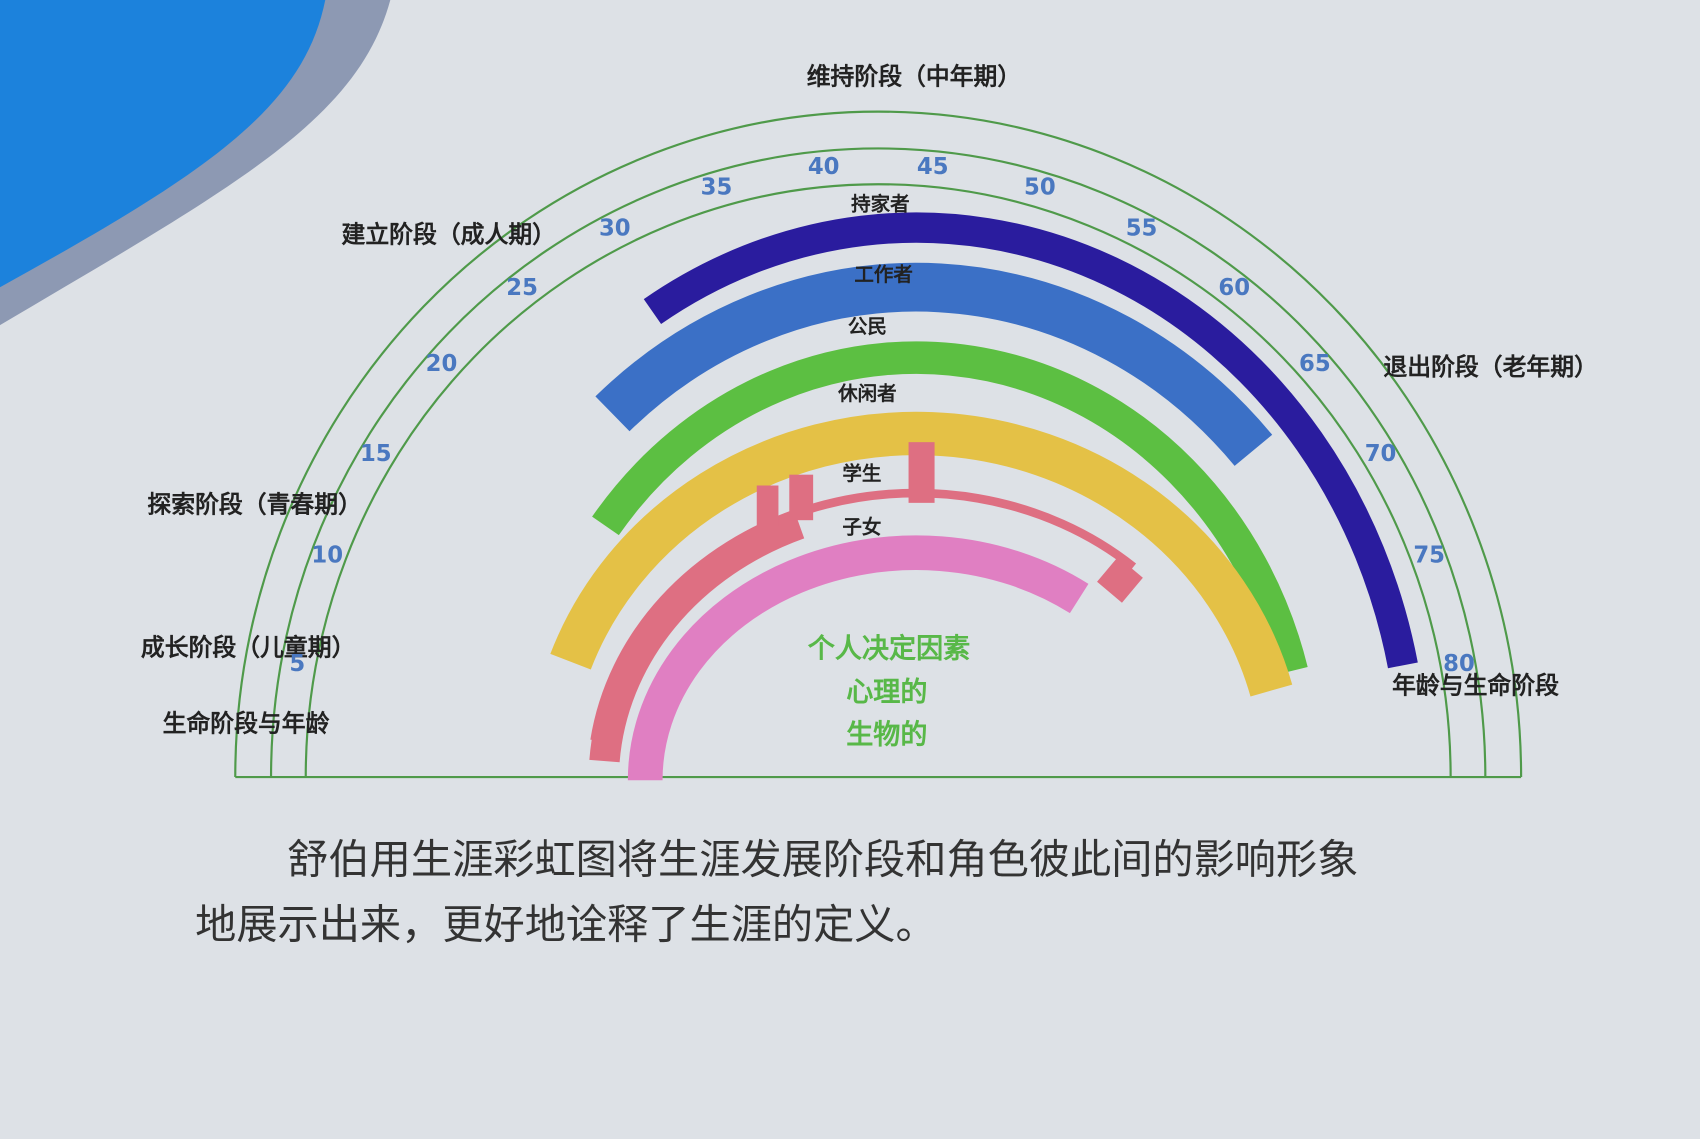  Describe the element at coordinates (246, 724) in the screenshot. I see `stage-label: 生命阶段与年龄` at that location.